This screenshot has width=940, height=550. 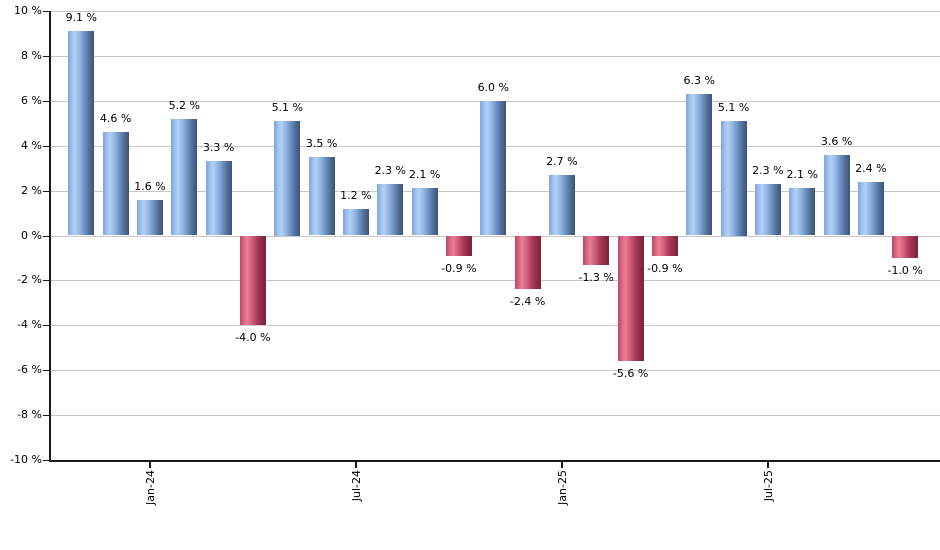 I want to click on bar-value-label: -1.0 %, so click(x=905, y=270).